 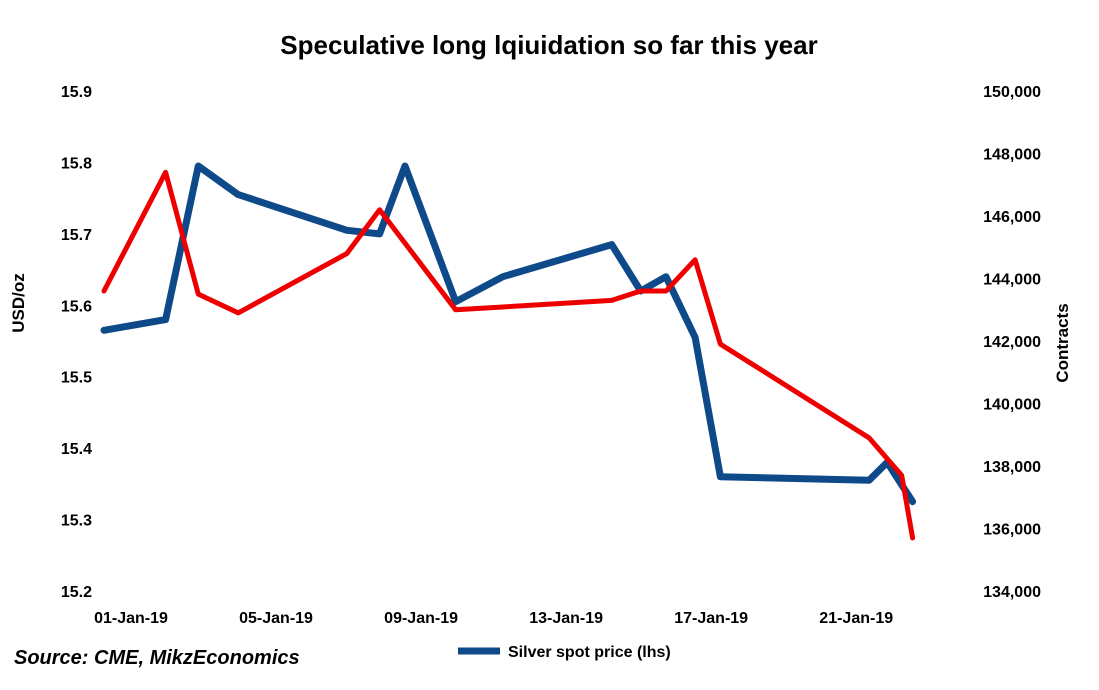 I want to click on y-axis-right-title: Contracts, so click(x=1062, y=342).